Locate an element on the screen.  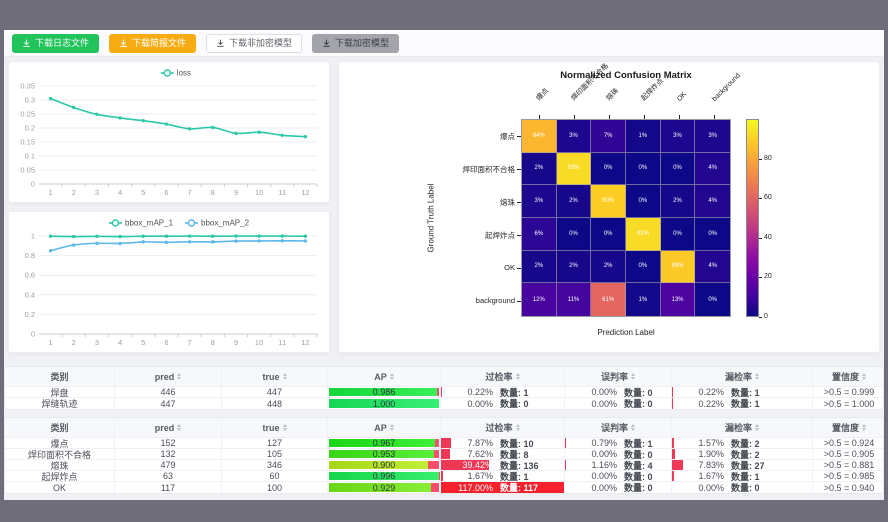
download-log-button: 下载日志文件 is located at coordinates (56, 43).